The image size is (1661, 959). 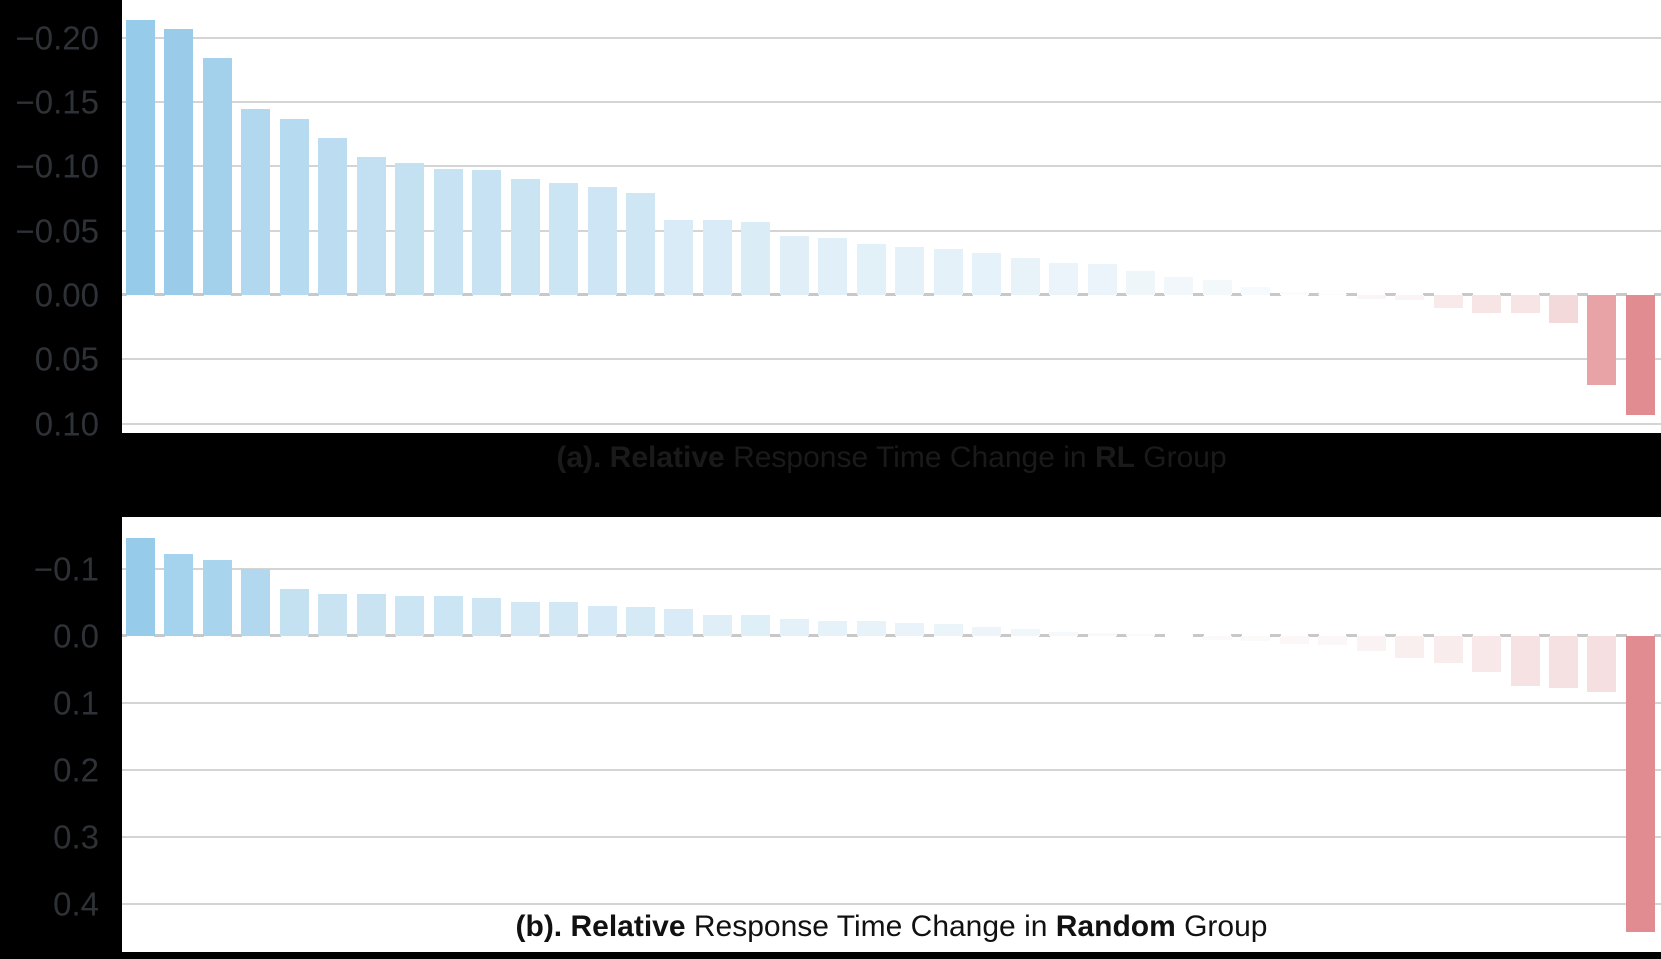 What do you see at coordinates (66, 295) in the screenshot?
I see `y-tick-label: 0.00` at bounding box center [66, 295].